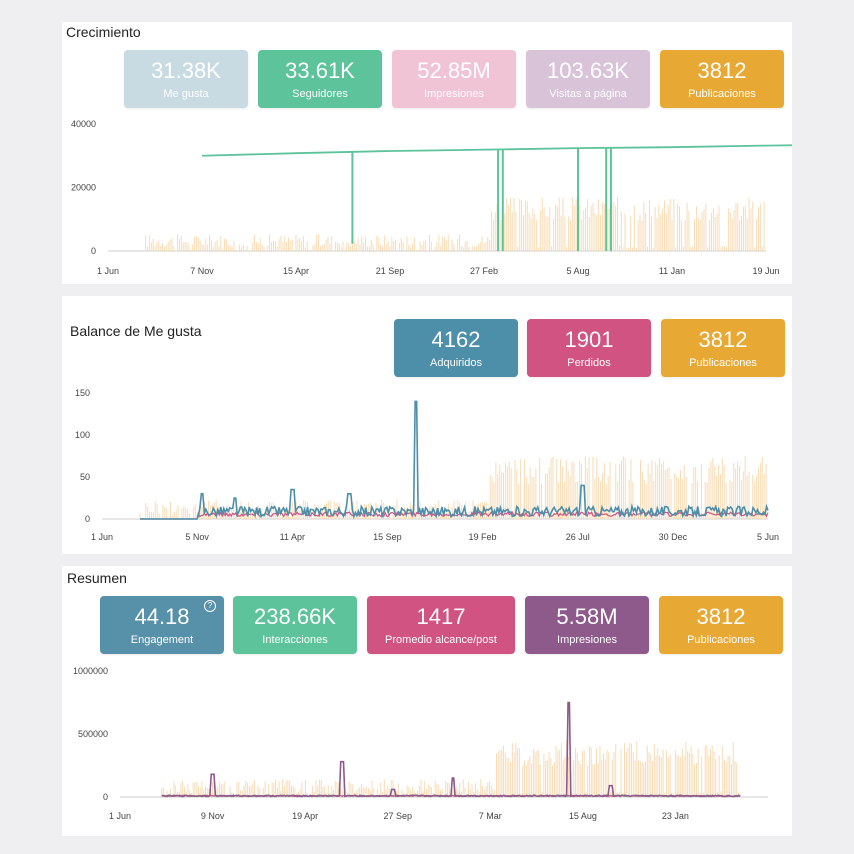 Image resolution: width=854 pixels, height=854 pixels. What do you see at coordinates (186, 94) in the screenshot?
I see `card-likes-label: Me gusta` at bounding box center [186, 94].